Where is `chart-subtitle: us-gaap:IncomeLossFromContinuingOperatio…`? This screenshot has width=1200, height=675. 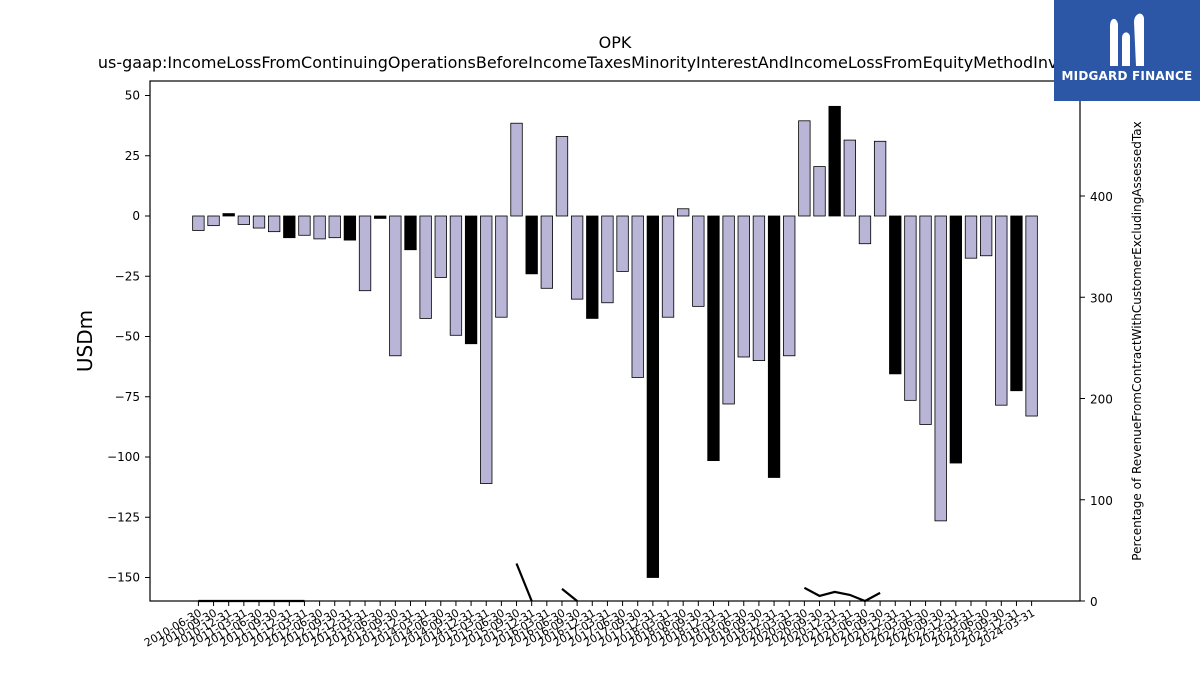
chart-subtitle: us-gaap:IncomeLossFromContinuingOperatio… is located at coordinates (615, 62).